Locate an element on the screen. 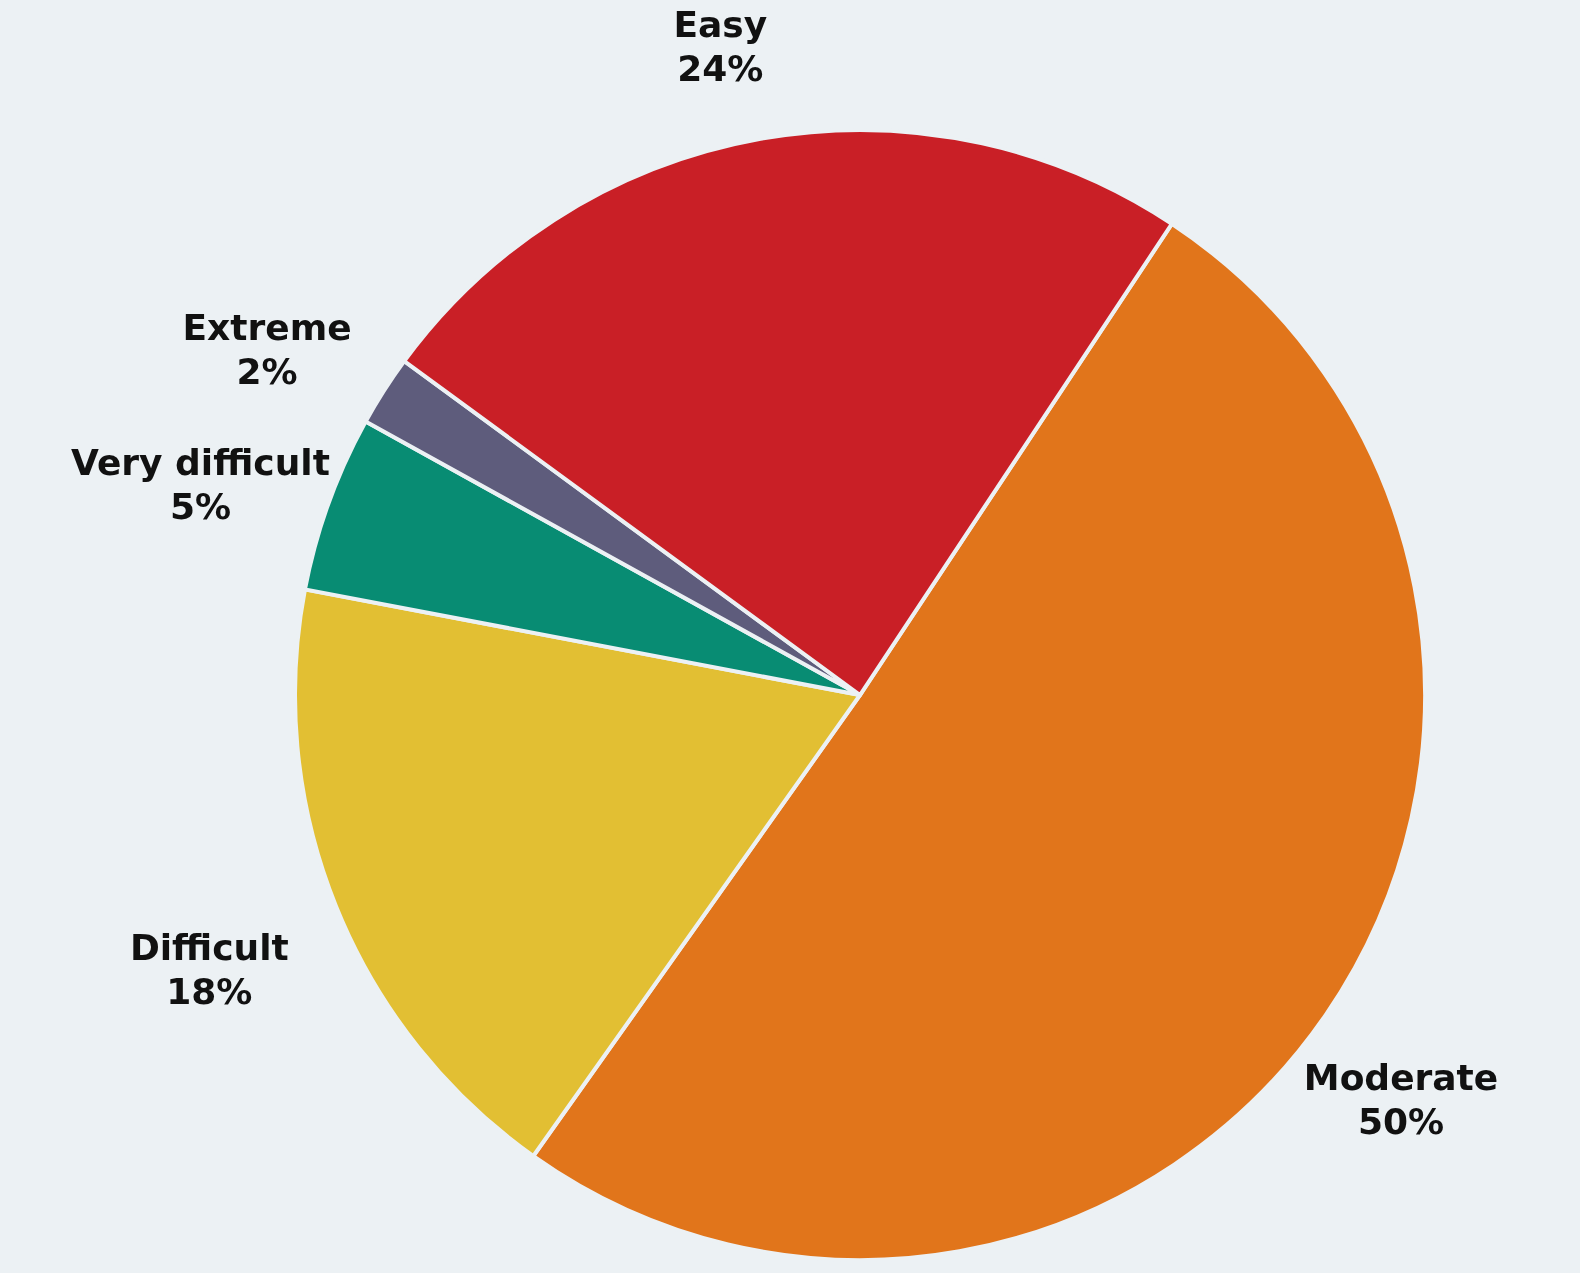 The image size is (1580, 1273). slice-label: Extreme is located at coordinates (267, 327).